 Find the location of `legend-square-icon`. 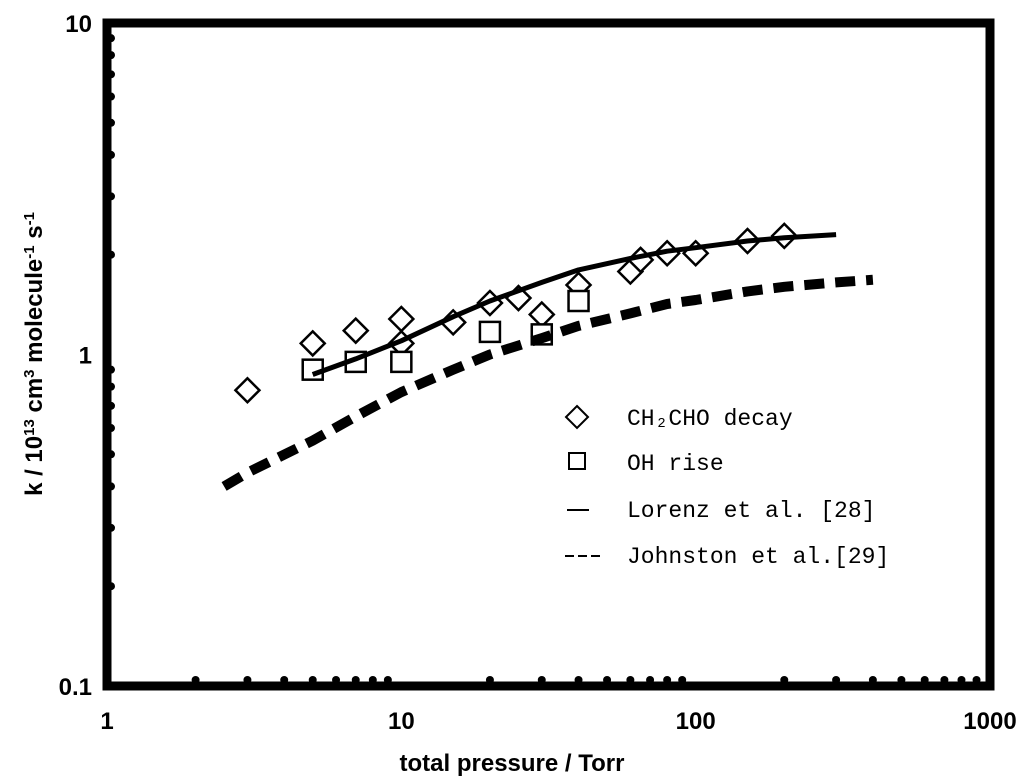

legend-square-icon is located at coordinates (577, 461).